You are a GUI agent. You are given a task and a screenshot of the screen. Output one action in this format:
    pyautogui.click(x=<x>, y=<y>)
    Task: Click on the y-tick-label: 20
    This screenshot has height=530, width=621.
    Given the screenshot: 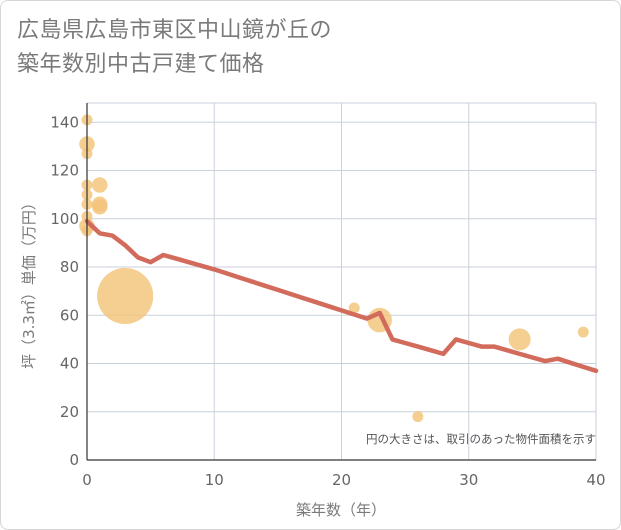 What is the action you would take?
    pyautogui.click(x=69, y=412)
    